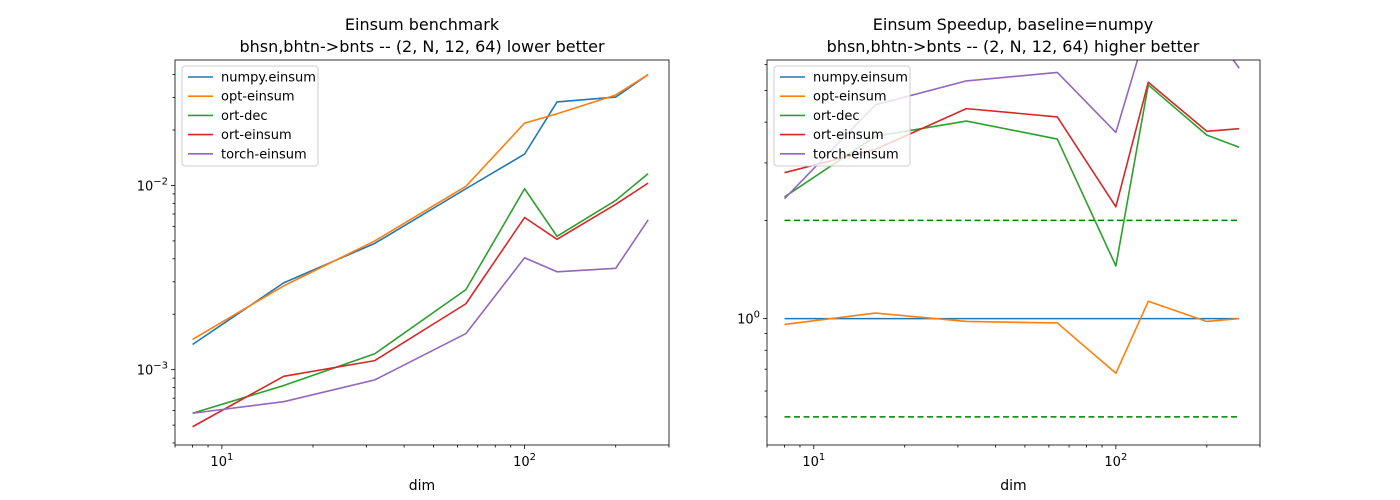 Image resolution: width=1400 pixels, height=500 pixels. Describe the element at coordinates (422, 24) in the screenshot. I see `chart-title: Einsum benchmark` at that location.